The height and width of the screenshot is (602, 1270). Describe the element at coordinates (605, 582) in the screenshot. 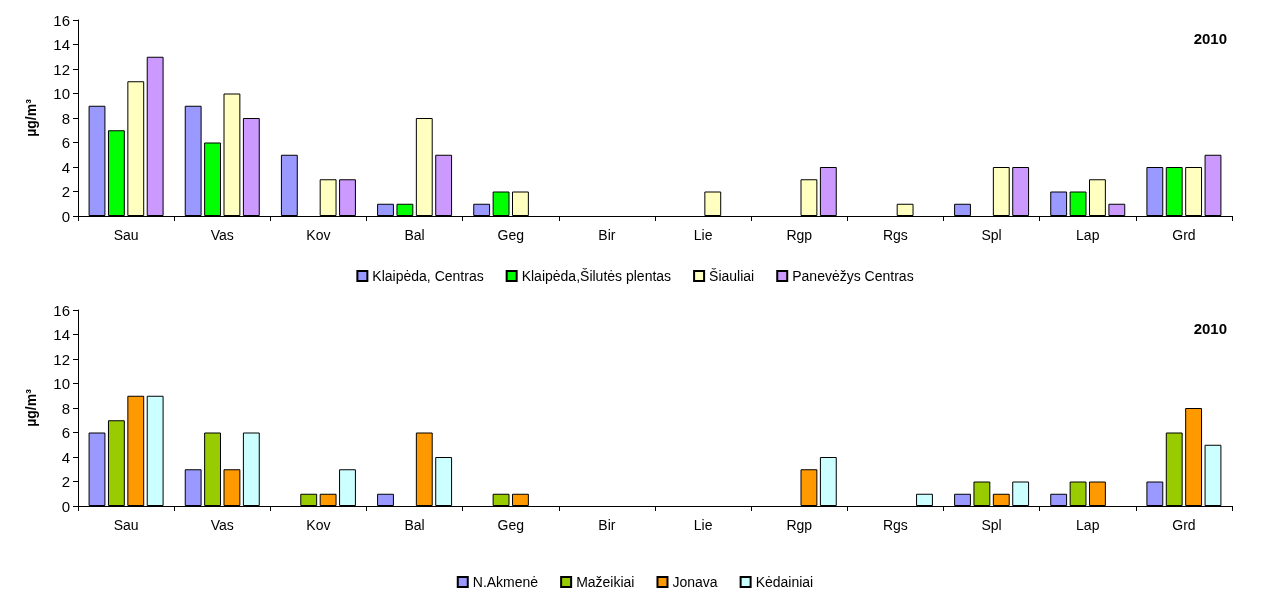

I see `legend-label: Mažeikiai` at that location.